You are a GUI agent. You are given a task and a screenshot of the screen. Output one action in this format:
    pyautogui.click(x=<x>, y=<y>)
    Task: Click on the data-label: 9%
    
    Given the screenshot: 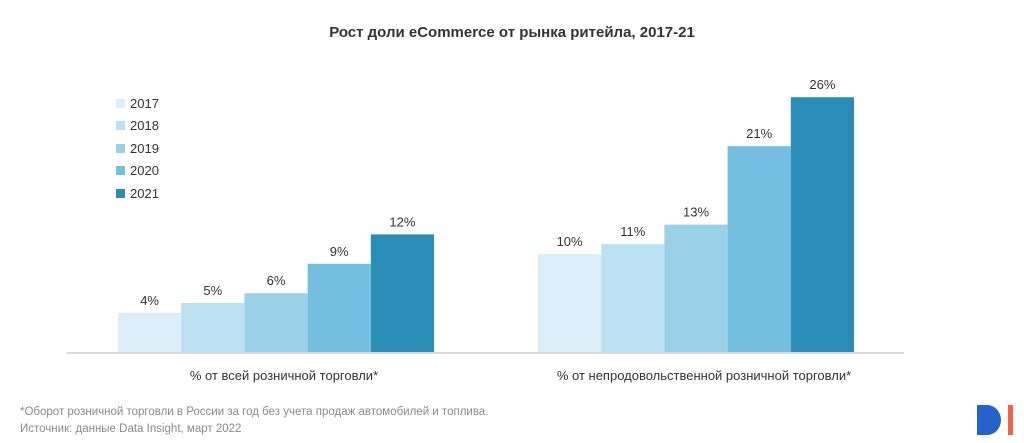 What is the action you would take?
    pyautogui.click(x=339, y=251)
    